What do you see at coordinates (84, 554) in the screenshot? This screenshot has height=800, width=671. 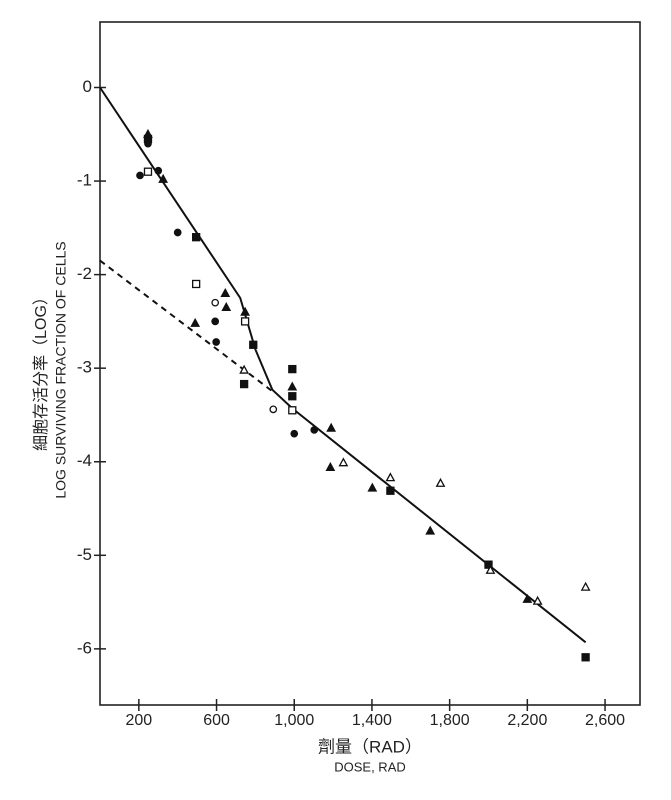 I see `y-tick-label: -5` at bounding box center [84, 554].